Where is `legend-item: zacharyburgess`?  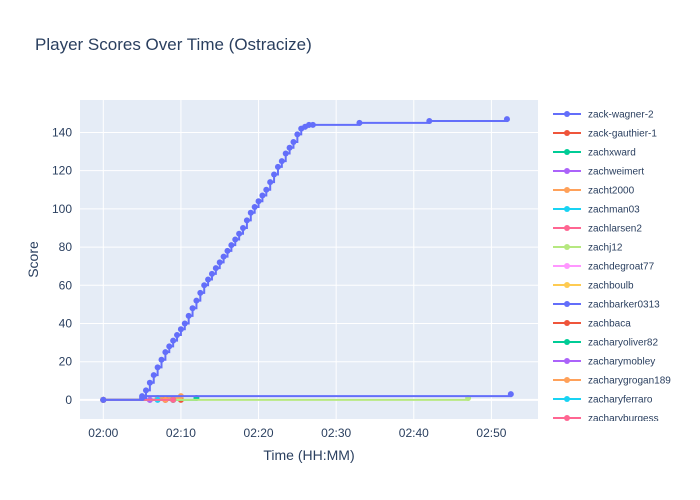 legend-item: zacharyburgess is located at coordinates (606, 419).